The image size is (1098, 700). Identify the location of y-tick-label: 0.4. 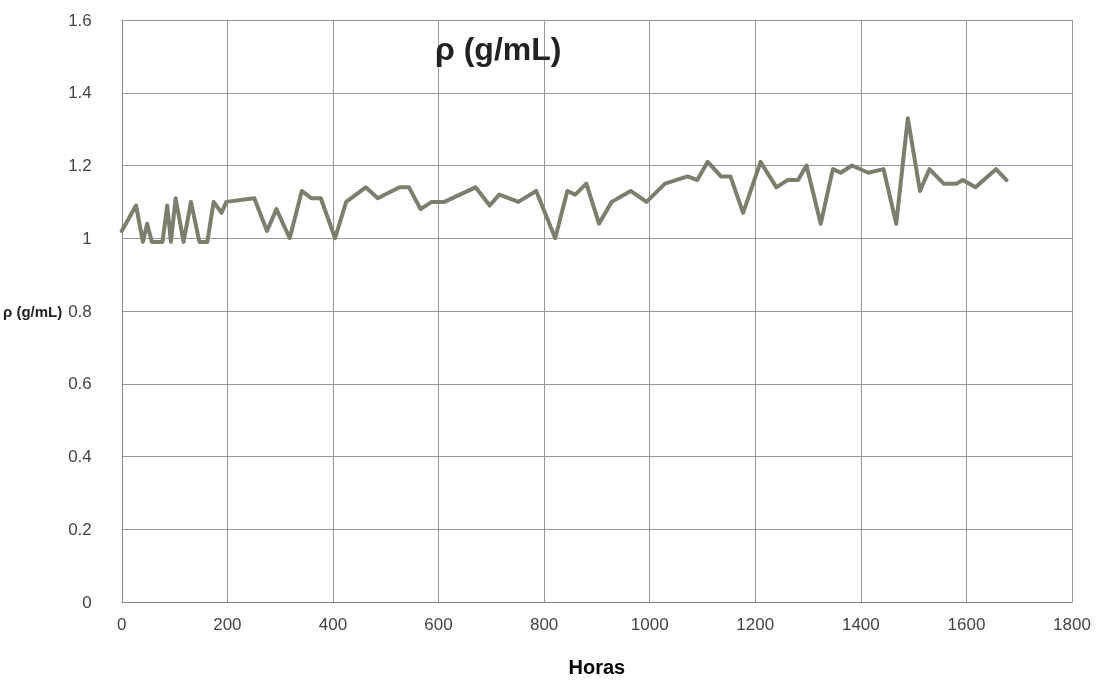
(80, 456).